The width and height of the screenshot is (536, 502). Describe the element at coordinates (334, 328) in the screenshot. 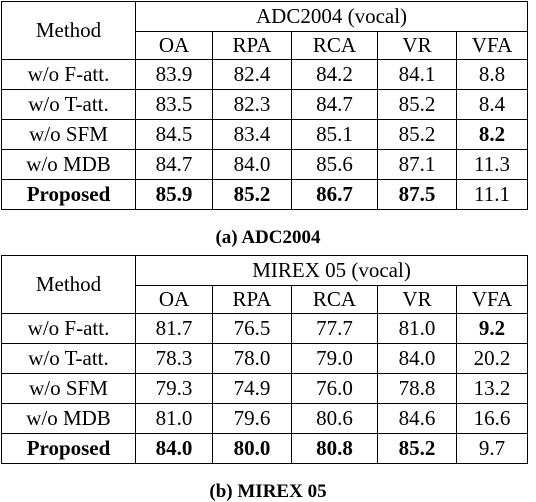

I see `value-cell-rca: 77.7` at that location.